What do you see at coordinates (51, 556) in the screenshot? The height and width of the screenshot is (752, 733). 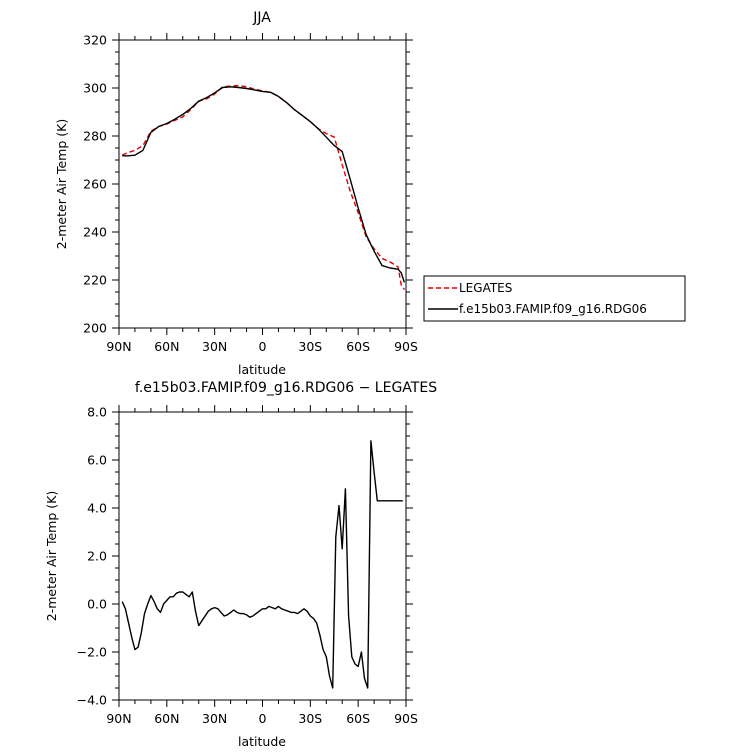 I see `bottom-y-axis-label: 2-meter Air Temp (K)` at bounding box center [51, 556].